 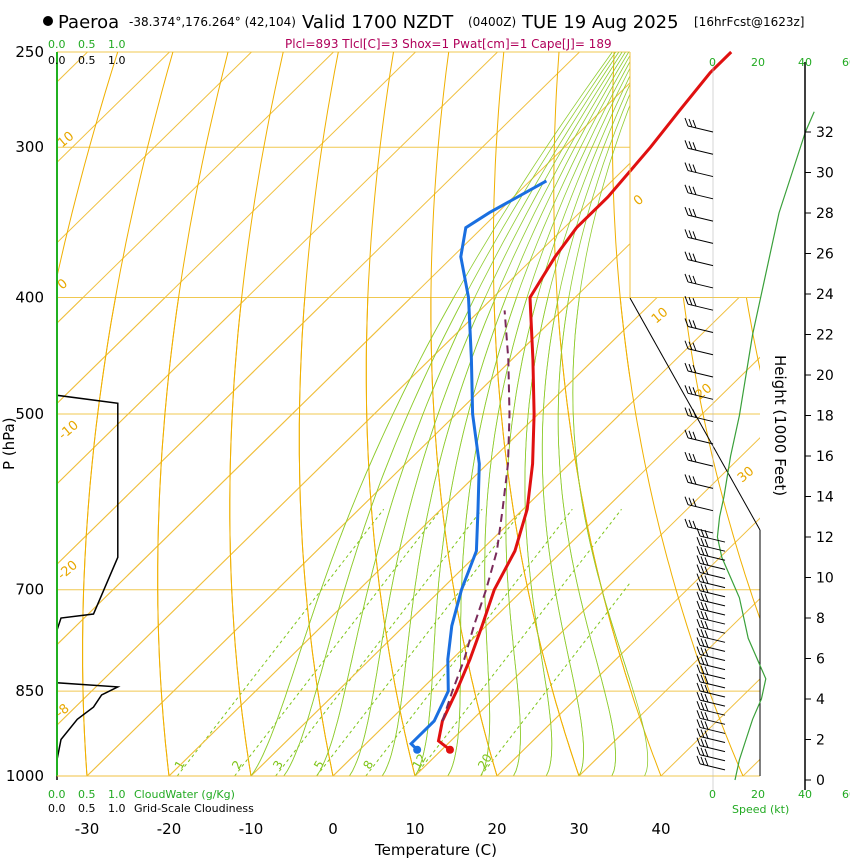 I want to click on speed-bottom-tick-0: 0, so click(x=712, y=794).